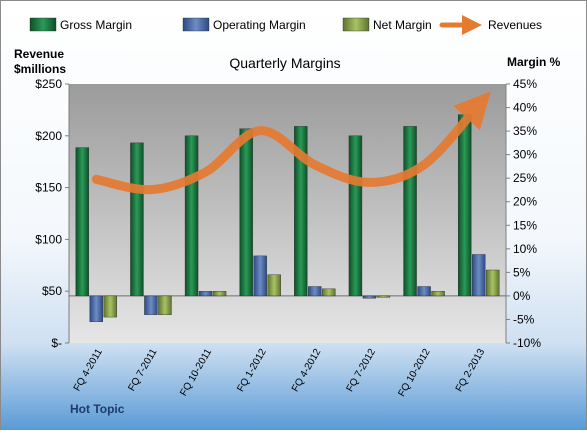 This screenshot has height=435, width=587. I want to click on legend-gross-margin-label: Gross Margin, so click(96, 25).